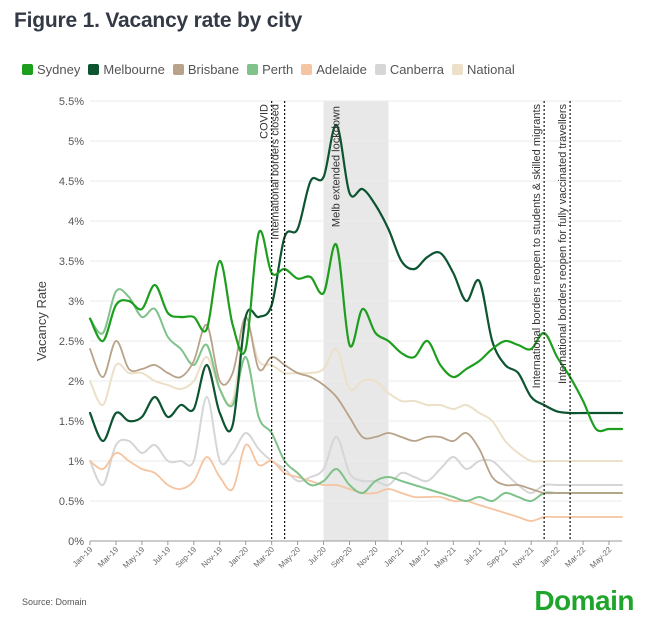  I want to click on x-tick-label: Sep-20, so click(341, 557).